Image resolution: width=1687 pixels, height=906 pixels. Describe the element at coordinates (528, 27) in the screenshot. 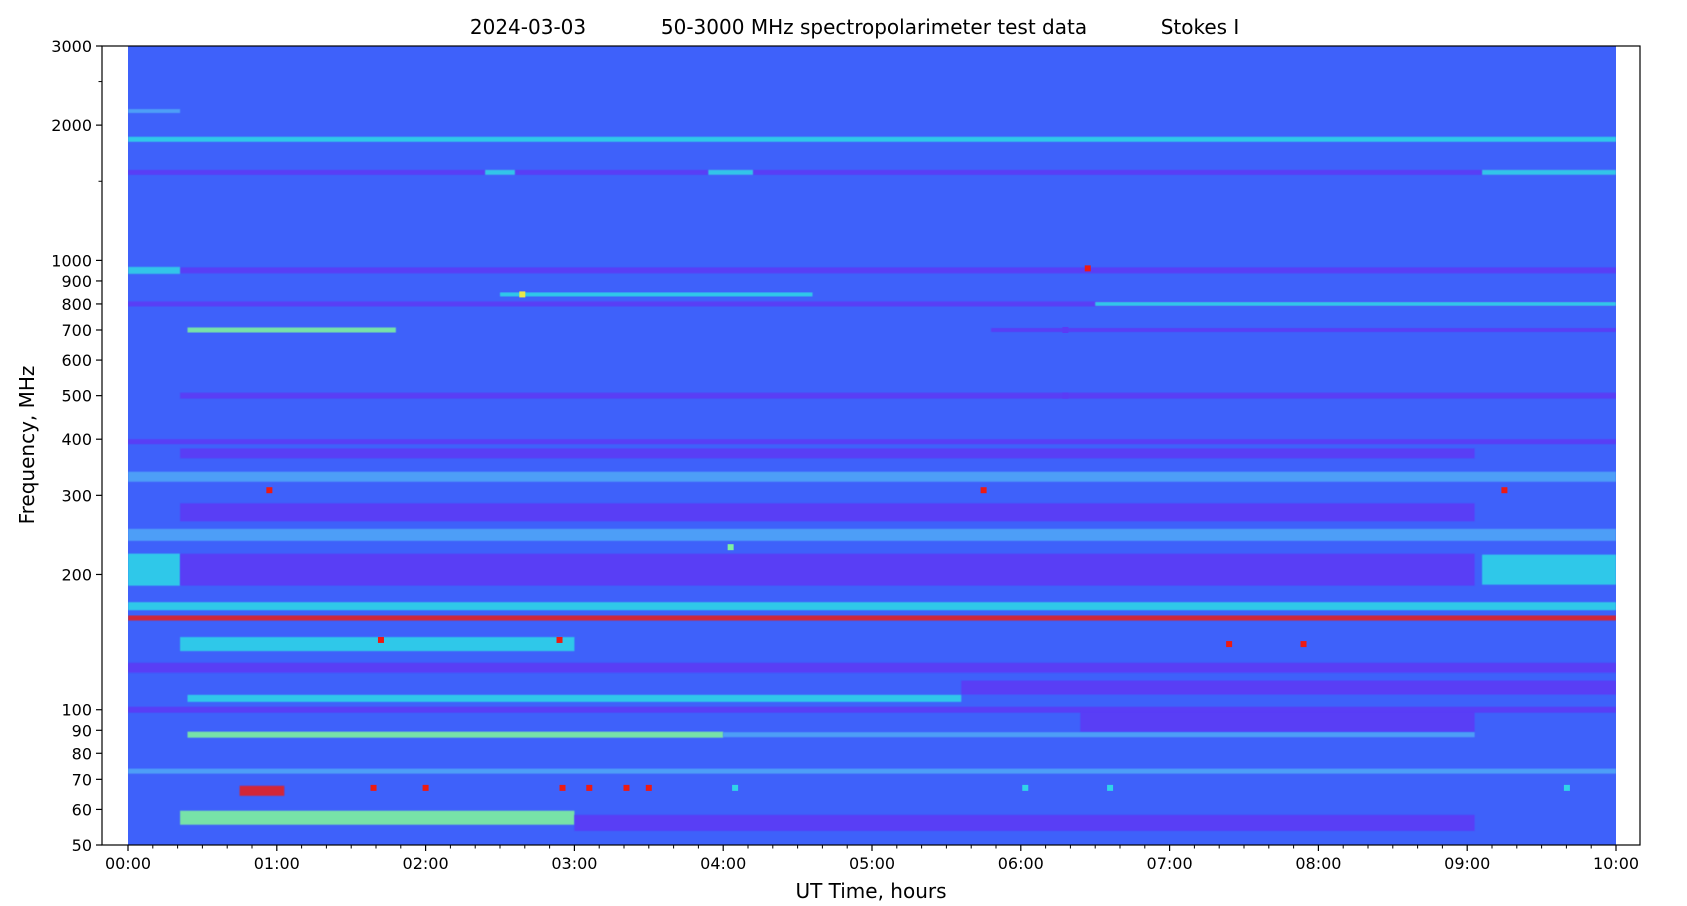

I see `chart-title-date: 2024-03-03` at that location.